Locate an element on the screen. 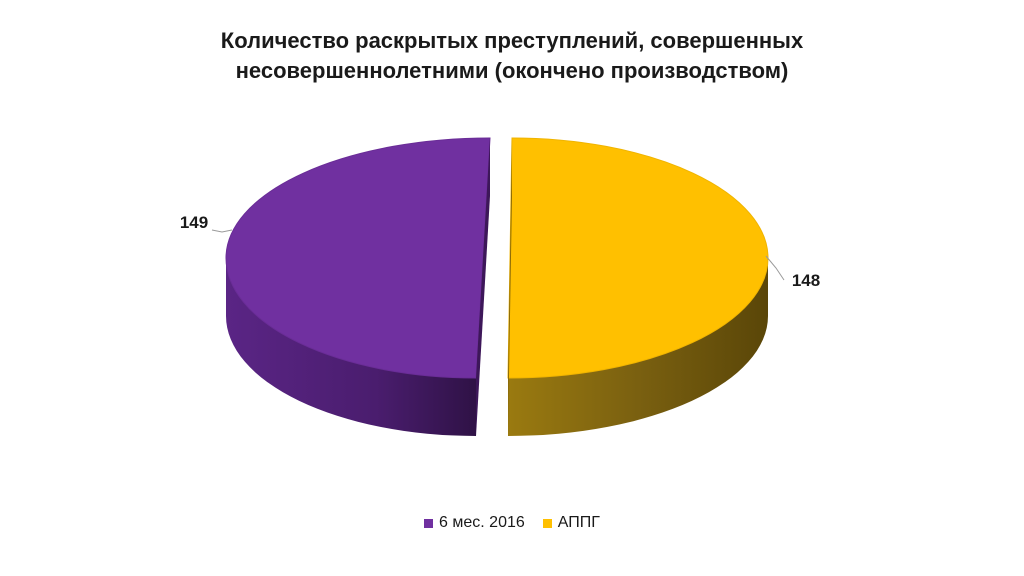  legend-item-1: АППГ is located at coordinates (571, 523).